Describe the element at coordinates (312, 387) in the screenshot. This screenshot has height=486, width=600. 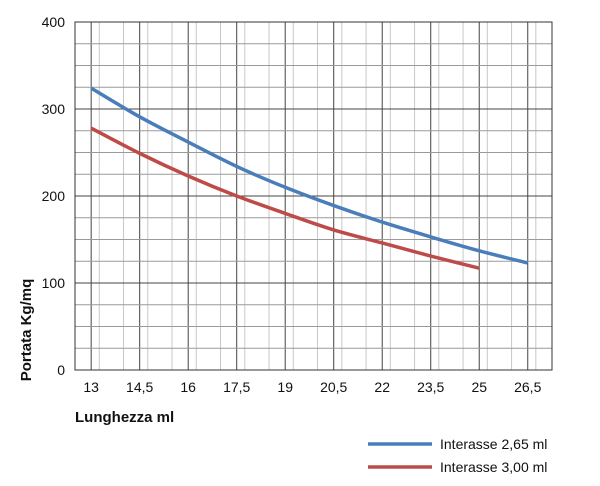
I see `x-axis-ticks: 13 14,5 16 17,5 19 20,5 22 23,5 25 26,5` at that location.